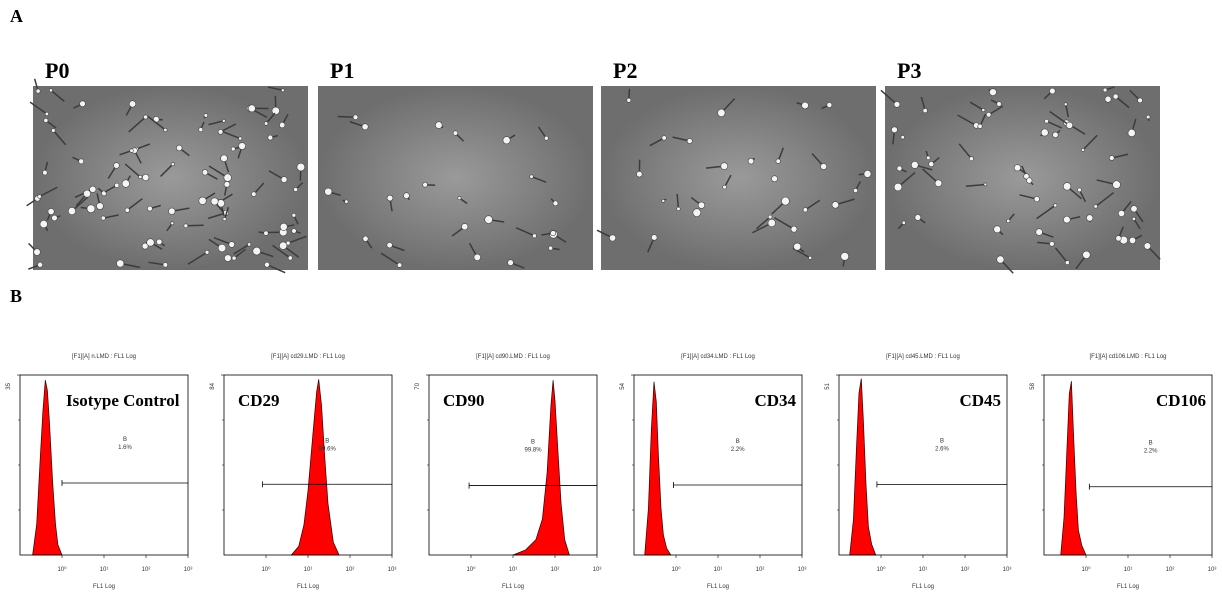 This screenshot has width=1222, height=592. Describe the element at coordinates (1007, 570) in the screenshot. I see `x-tick-label: 10³` at that location.